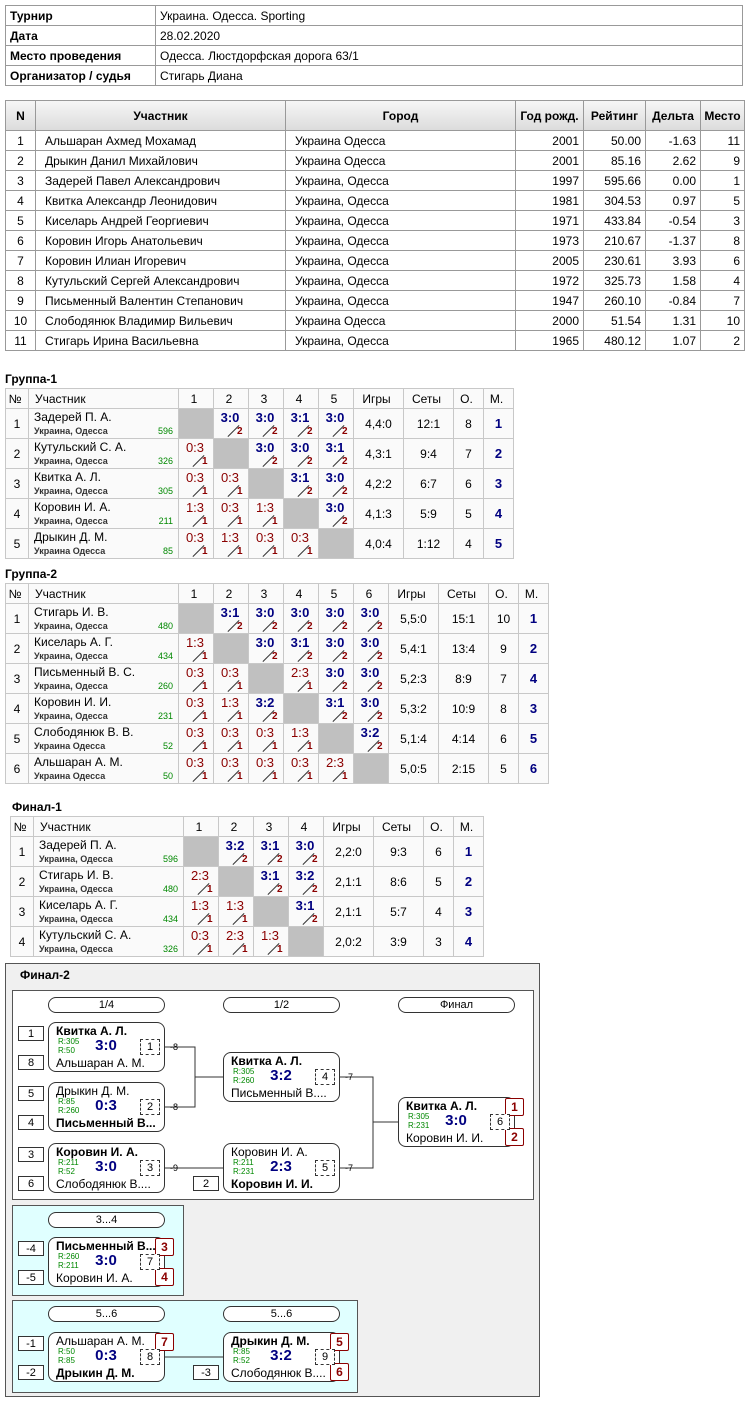 The image size is (750, 1402). Describe the element at coordinates (348, 911) in the screenshot. I see `games: 2,1:1` at that location.